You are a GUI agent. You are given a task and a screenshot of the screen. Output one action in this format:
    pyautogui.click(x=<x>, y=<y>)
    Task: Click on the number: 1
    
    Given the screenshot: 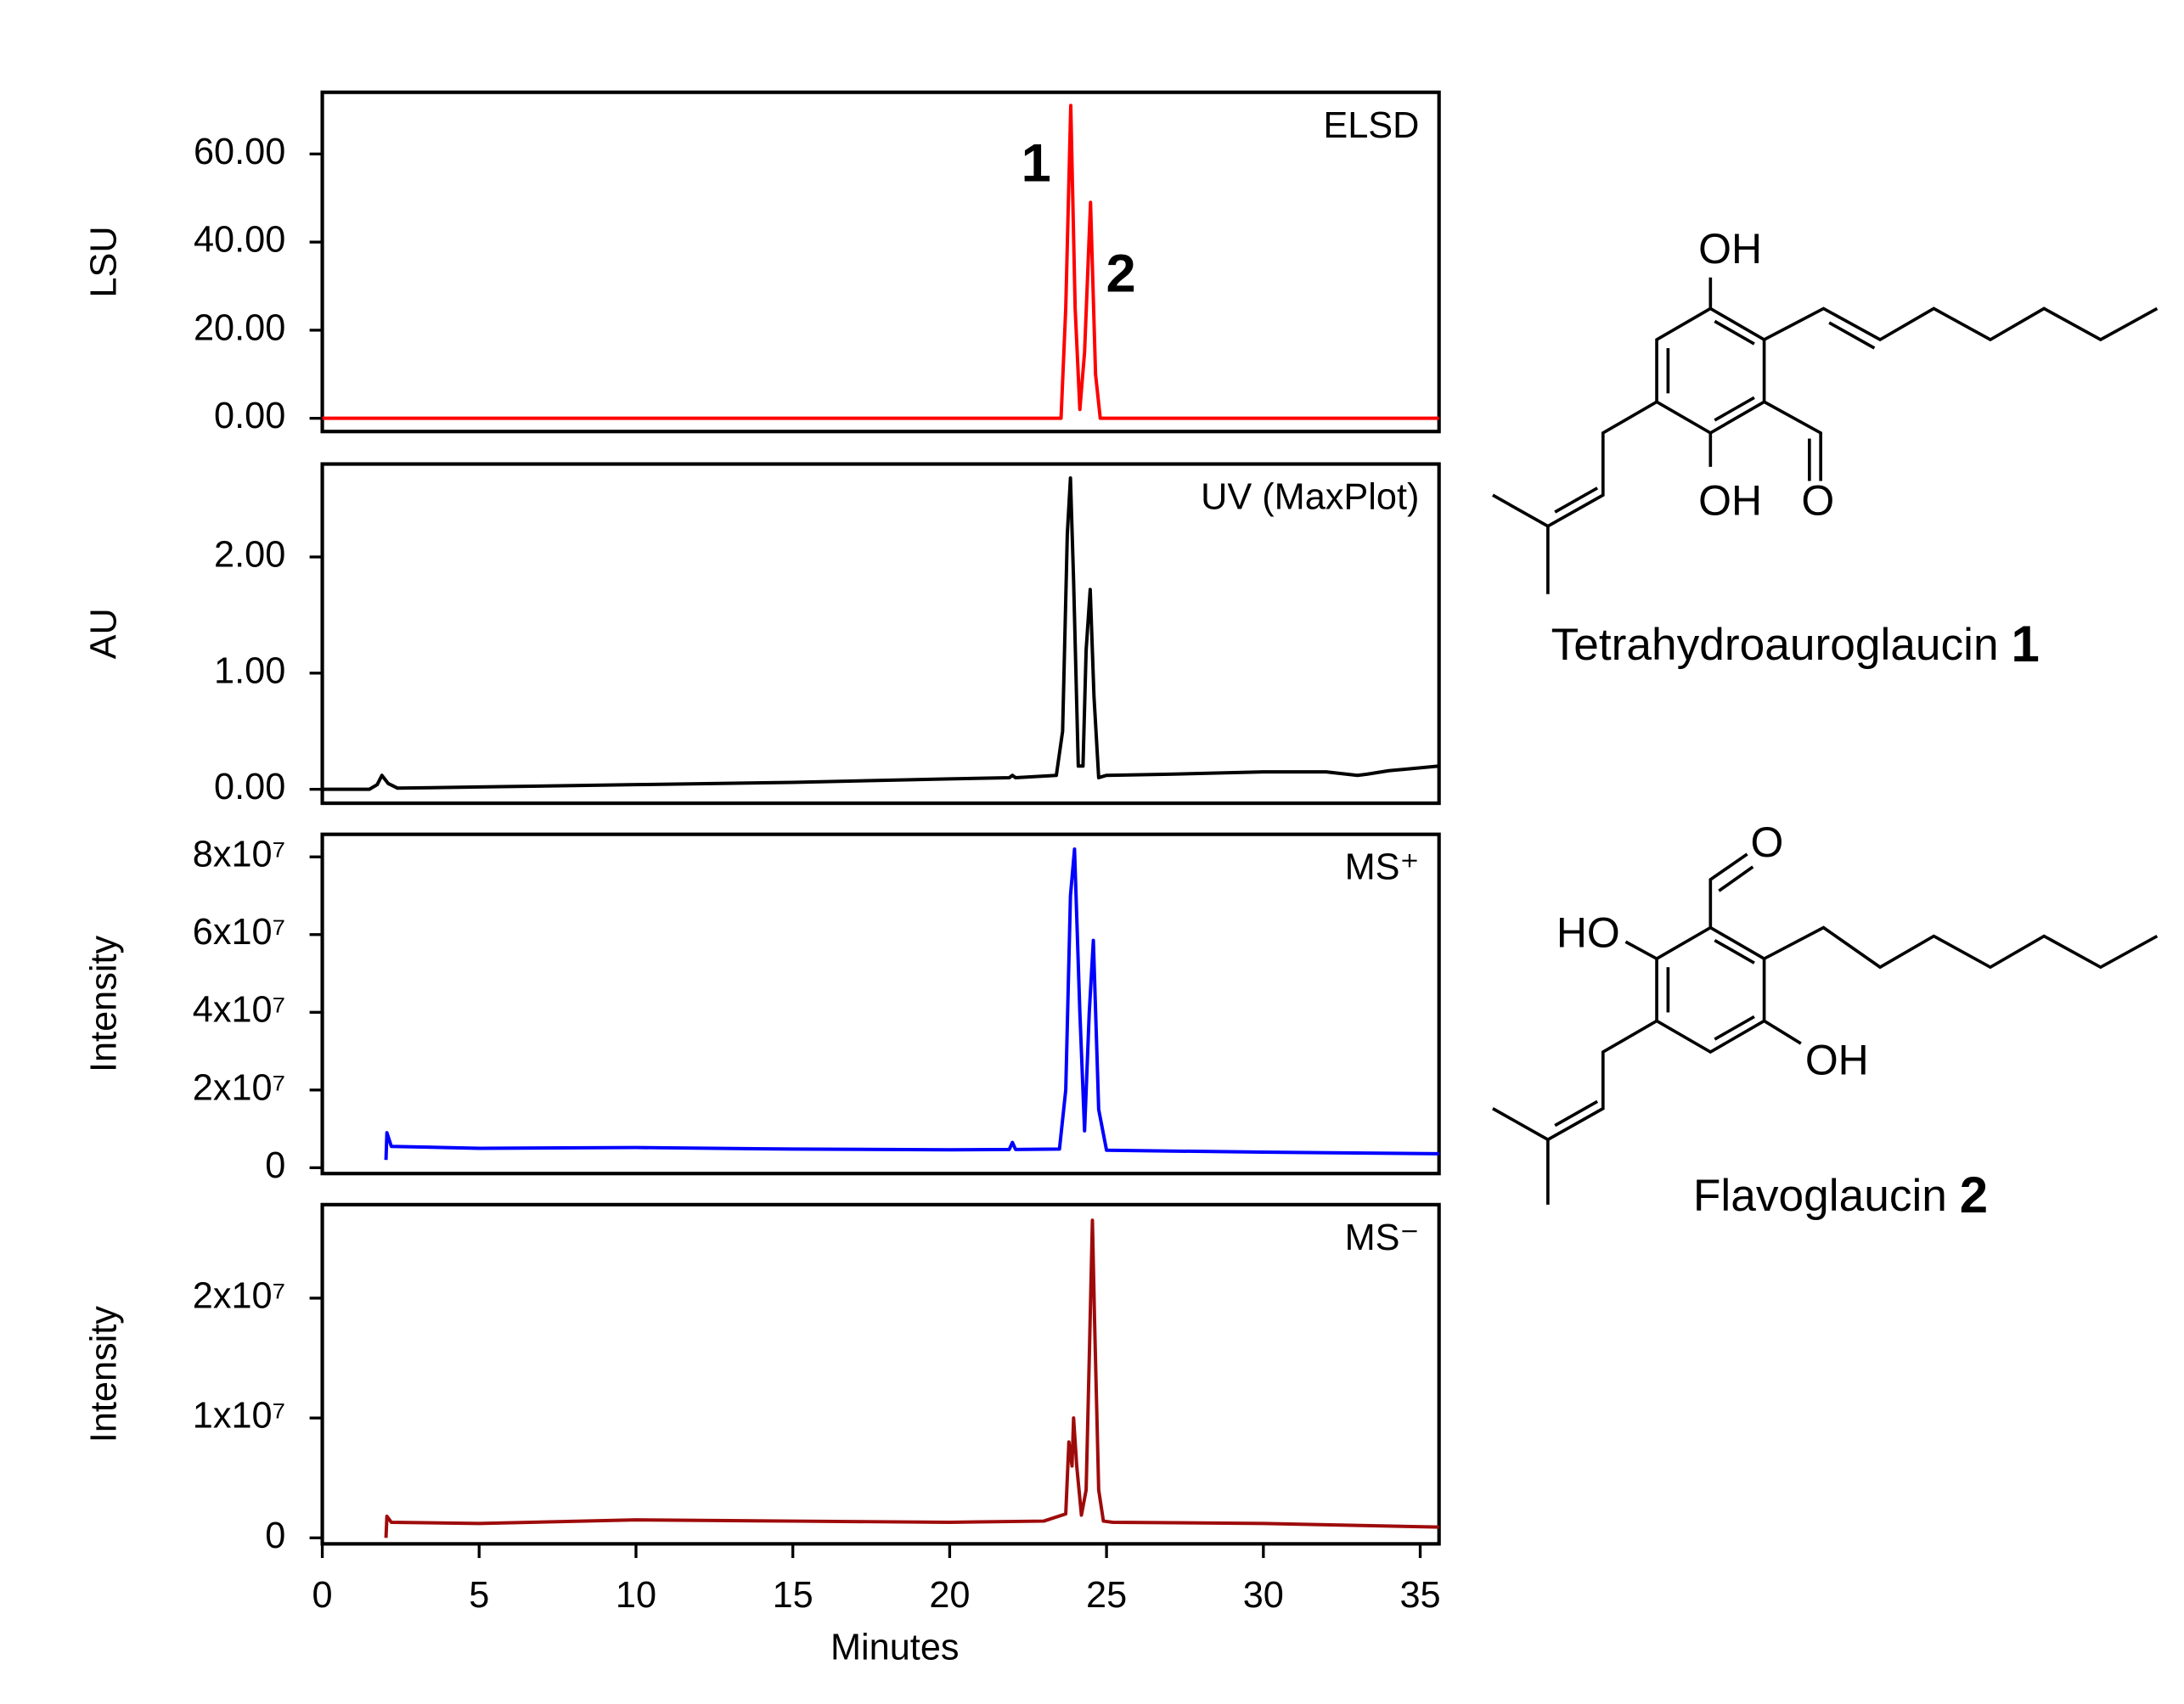 What is the action you would take?
    pyautogui.click(x=2025, y=644)
    